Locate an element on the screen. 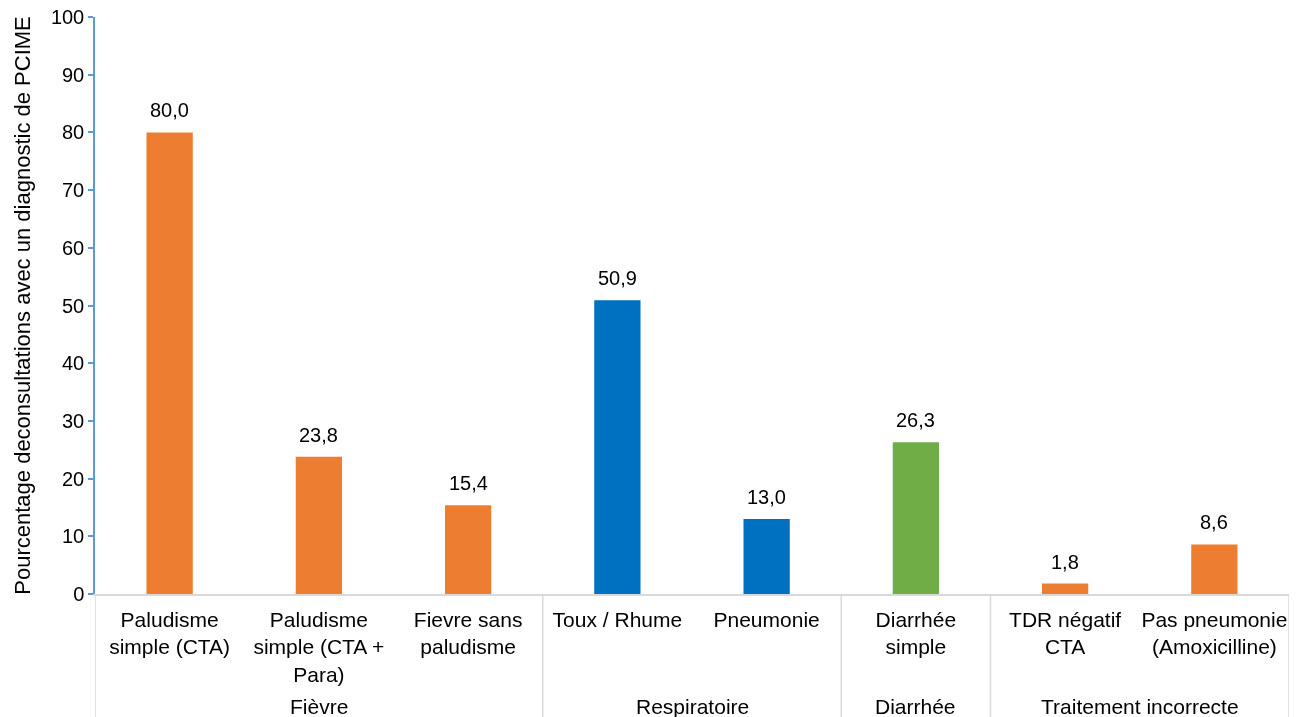 This screenshot has width=1301, height=717. y-tick-label: 90 is located at coordinates (73, 74).